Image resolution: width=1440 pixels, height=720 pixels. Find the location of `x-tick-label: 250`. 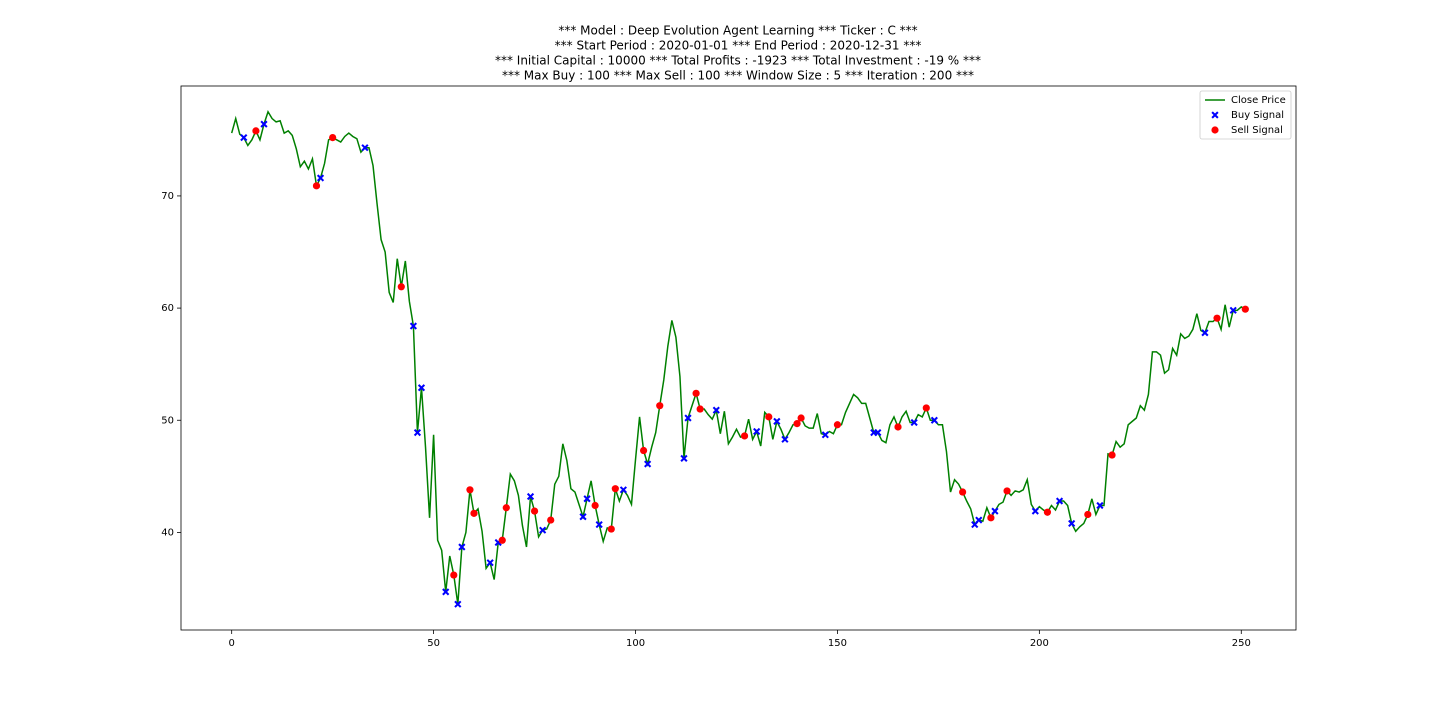

x-tick-label: 250 is located at coordinates (1241, 643).